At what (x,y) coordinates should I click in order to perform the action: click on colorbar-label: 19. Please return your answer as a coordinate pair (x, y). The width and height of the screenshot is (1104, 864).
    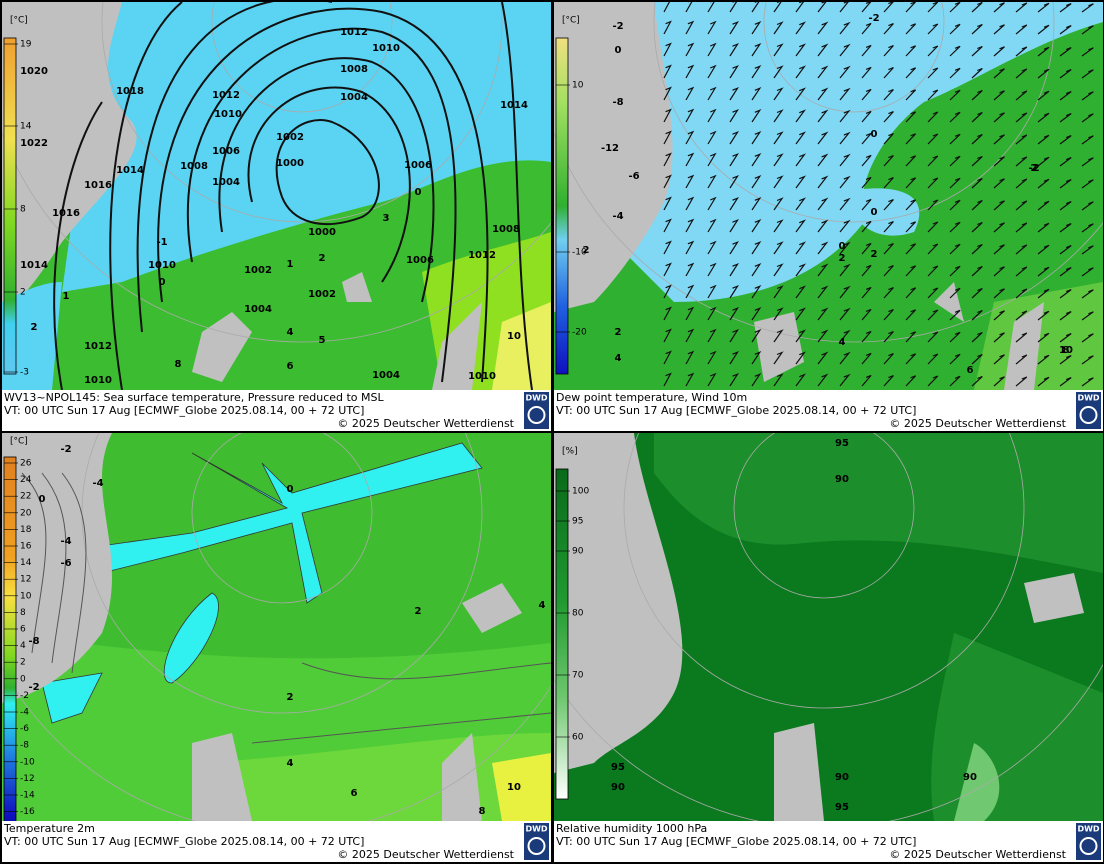
    Looking at the image, I should click on (26, 45).